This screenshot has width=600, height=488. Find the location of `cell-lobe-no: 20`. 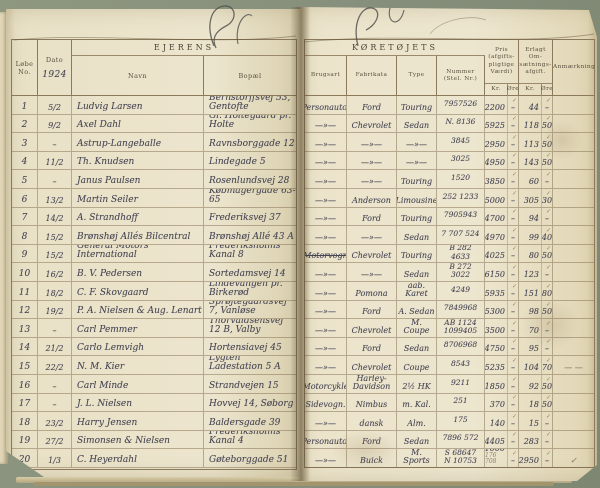

cell-lobe-no: 20 is located at coordinates (25, 458).